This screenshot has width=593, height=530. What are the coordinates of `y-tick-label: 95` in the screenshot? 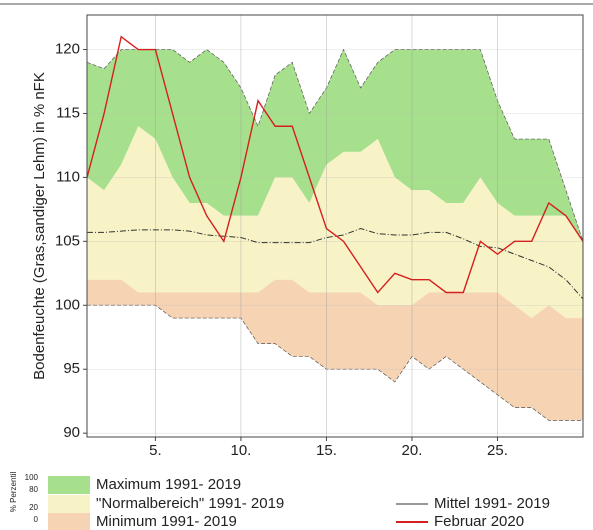 It's located at (71, 368).